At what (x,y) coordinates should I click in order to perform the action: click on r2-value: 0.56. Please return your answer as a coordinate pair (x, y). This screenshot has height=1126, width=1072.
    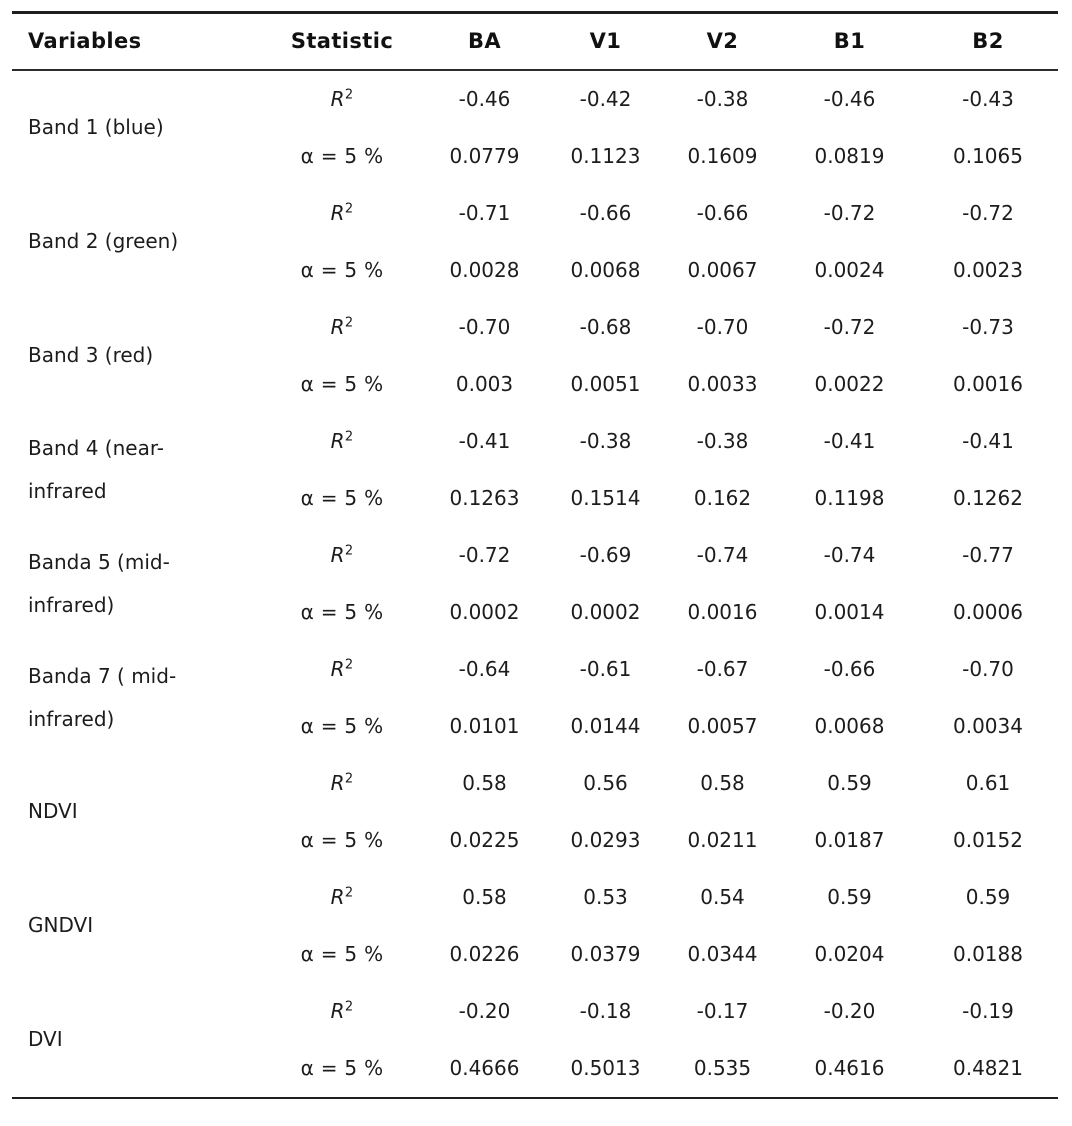
    Looking at the image, I should click on (605, 783).